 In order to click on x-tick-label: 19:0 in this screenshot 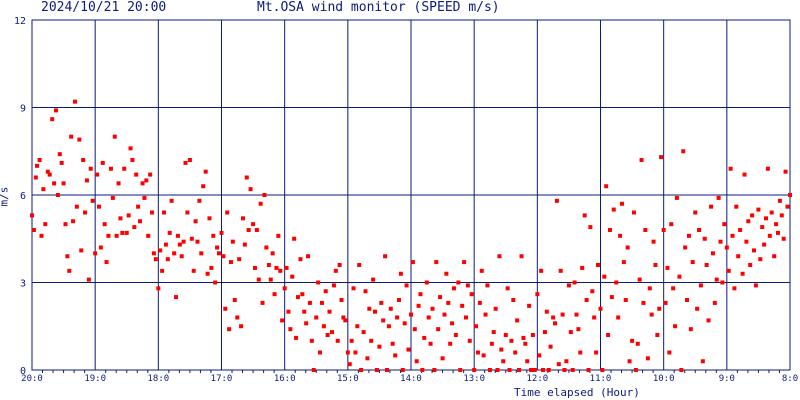, I will do `click(95, 379)`.